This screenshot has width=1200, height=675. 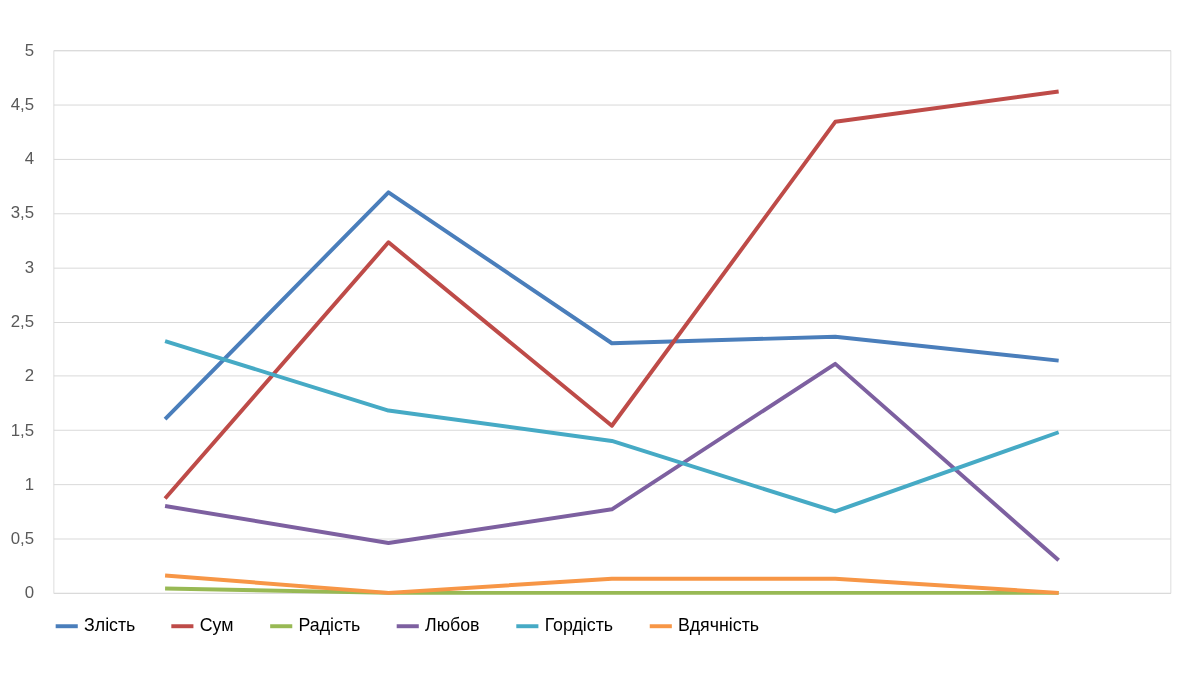 I want to click on y-tick-label: 4,5, so click(x=22, y=104).